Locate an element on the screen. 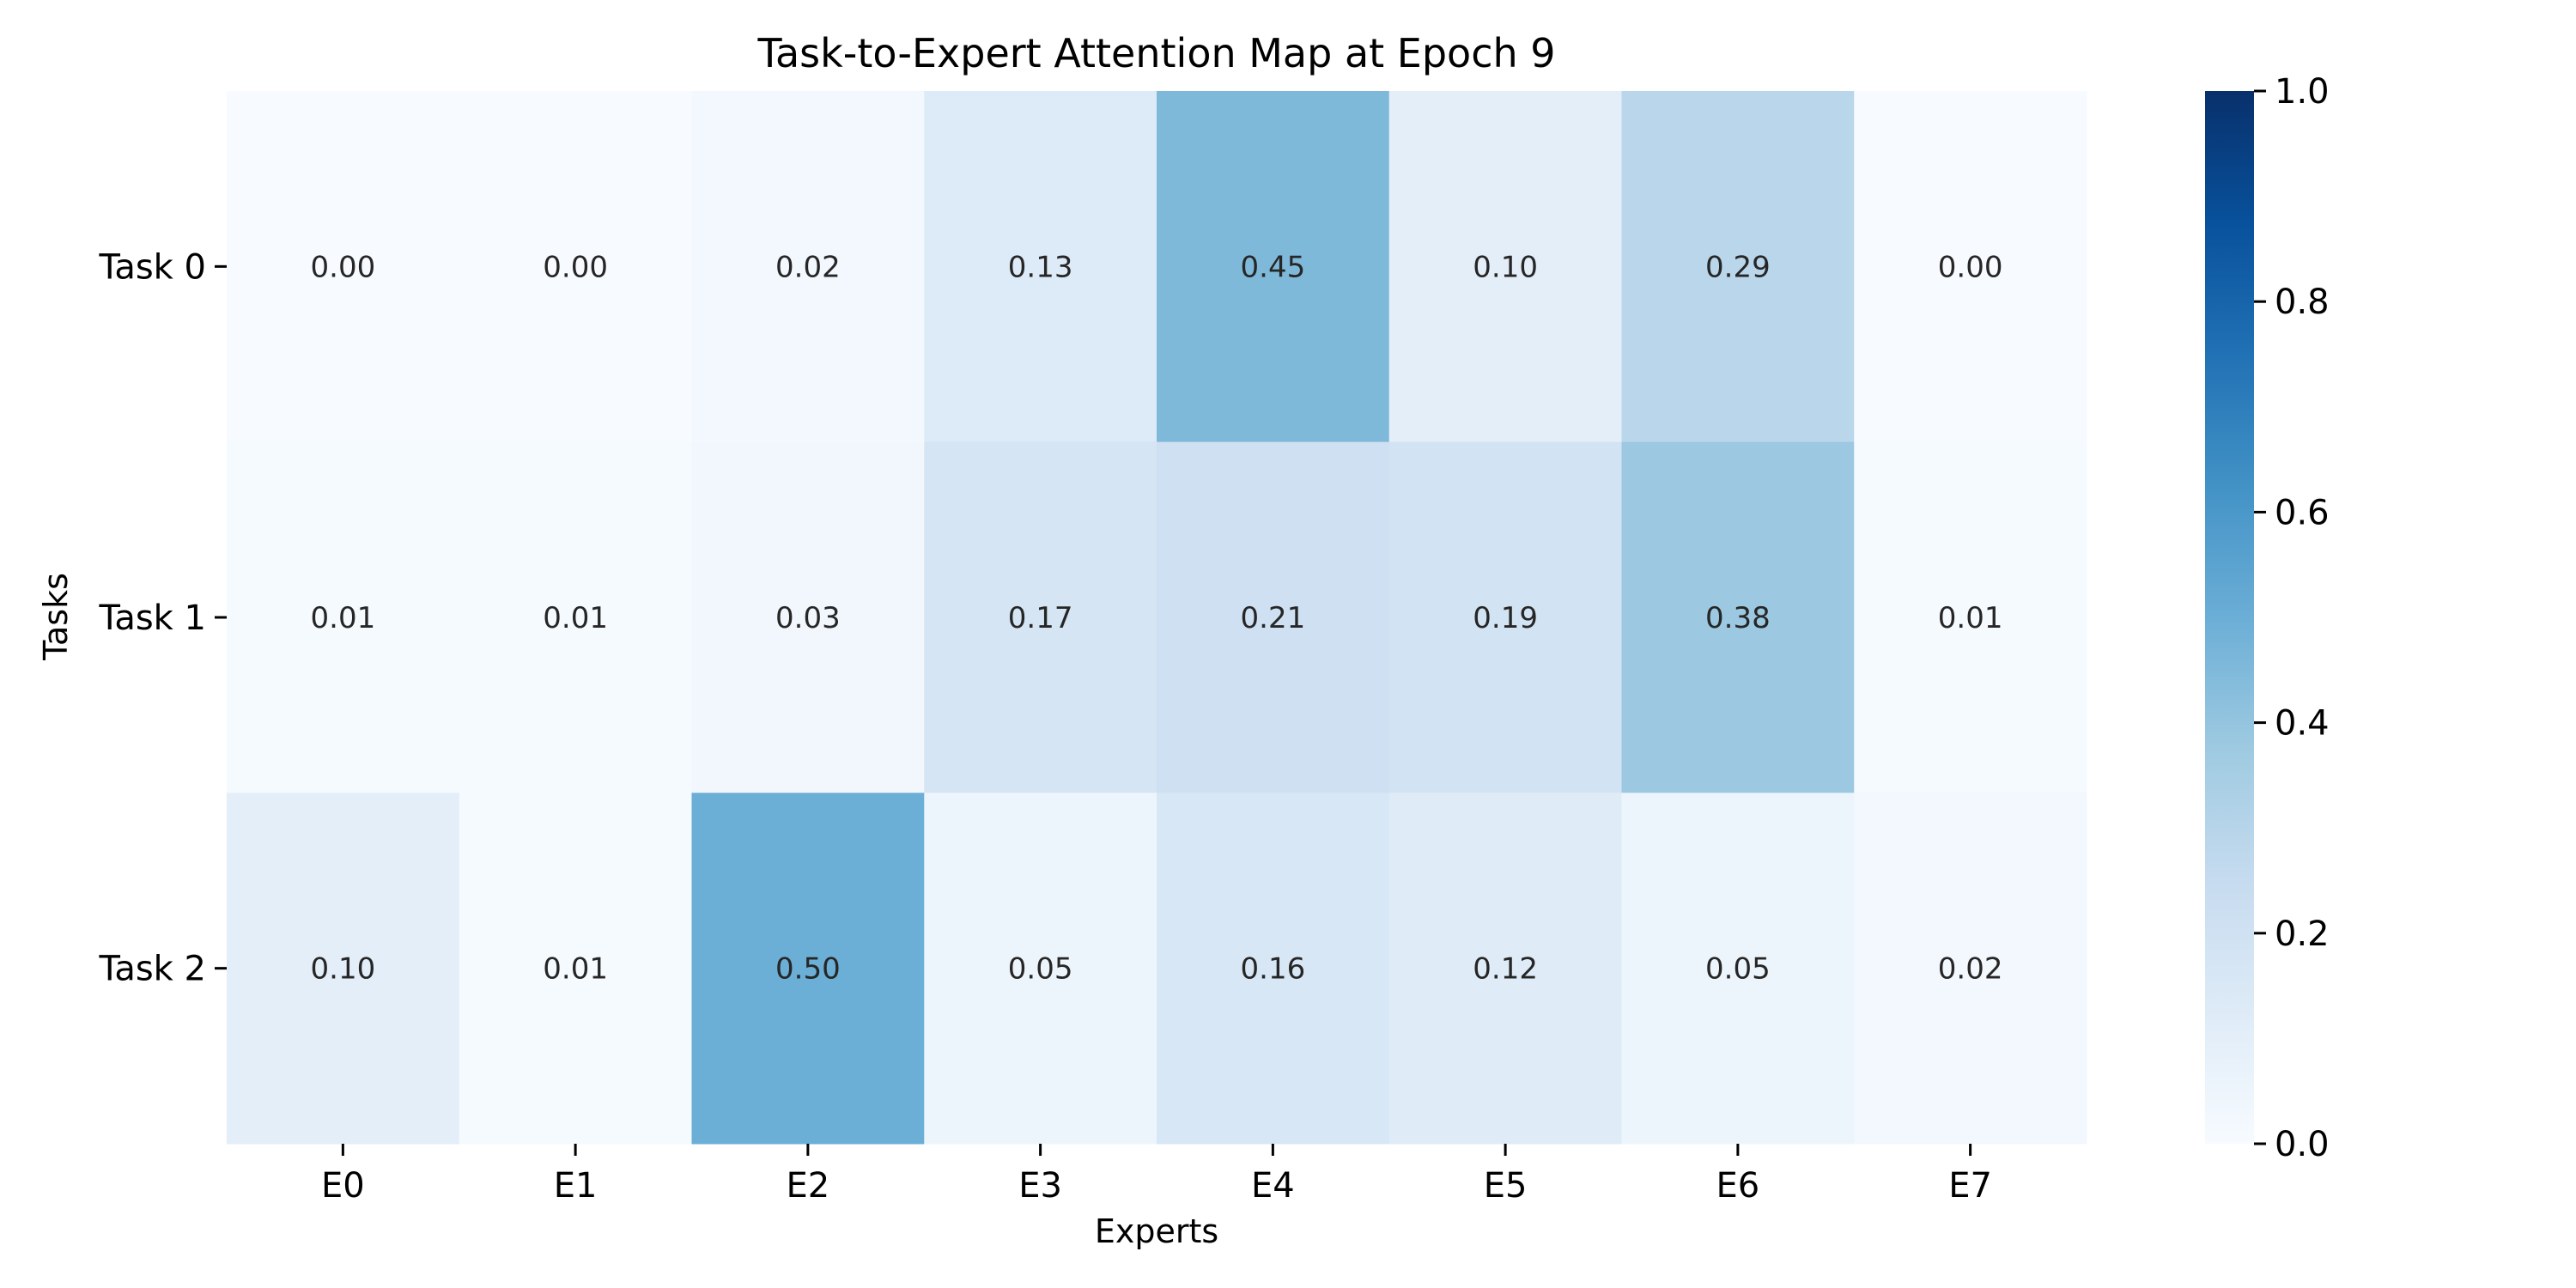 The image size is (2576, 1288). cell-value-label-r0-c6: 0.29 is located at coordinates (1738, 267).